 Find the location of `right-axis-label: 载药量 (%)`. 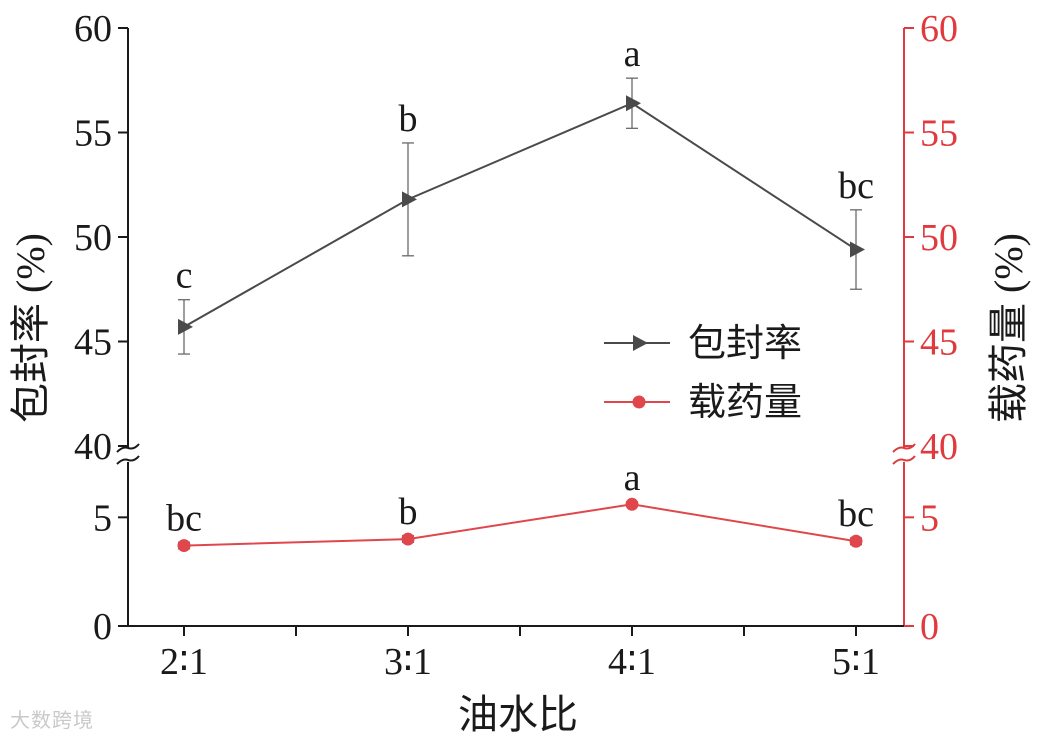

right-axis-label: 载药量 (%) is located at coordinates (1008, 328).